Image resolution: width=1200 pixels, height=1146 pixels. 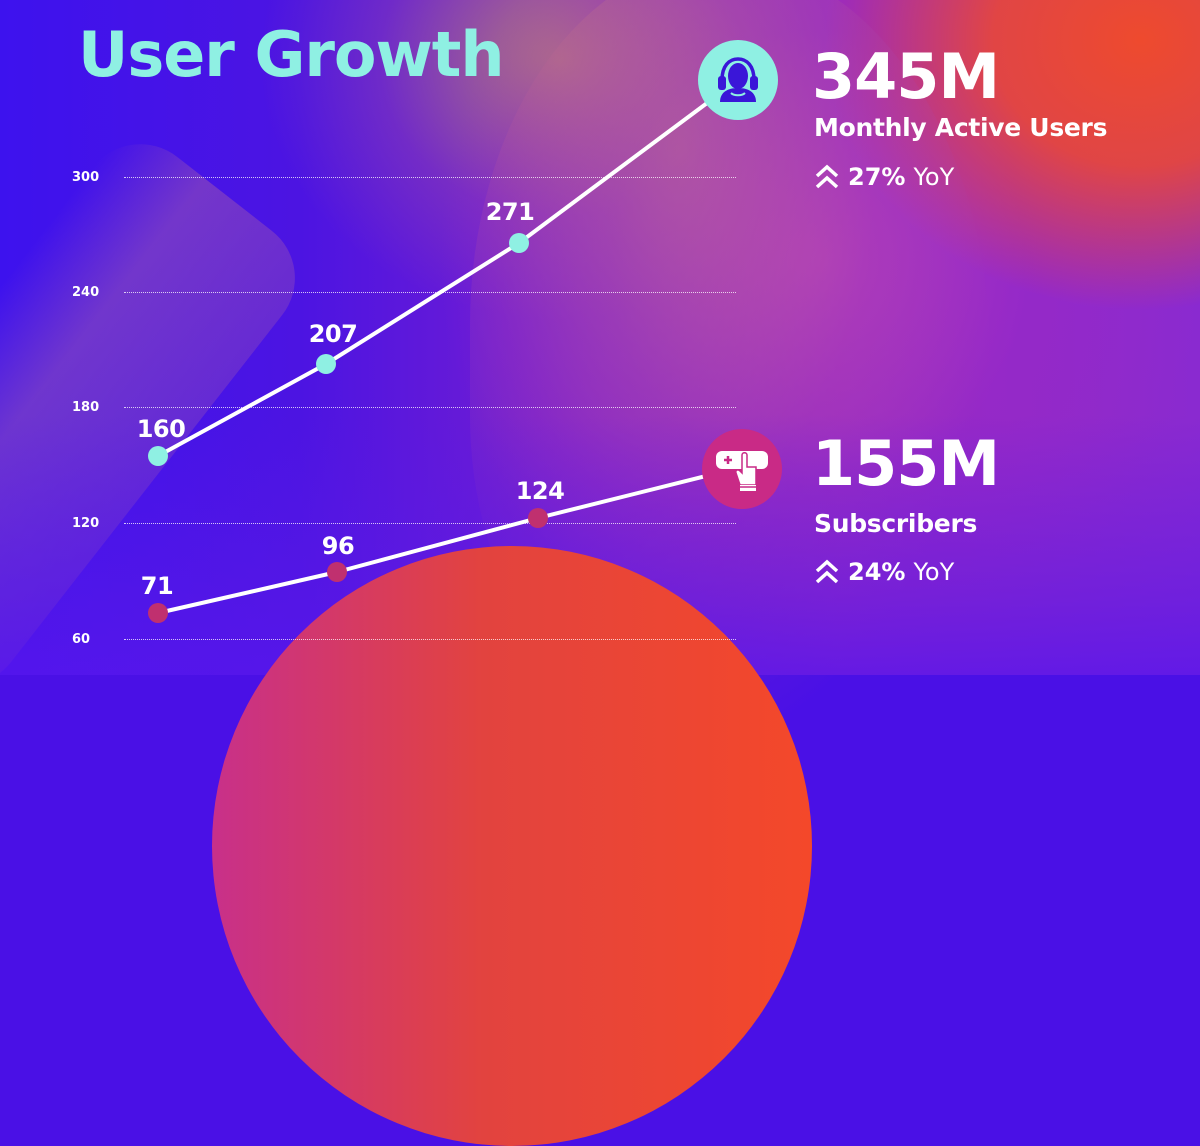 I want to click on subscribers-label-1: 71, so click(x=157, y=586).